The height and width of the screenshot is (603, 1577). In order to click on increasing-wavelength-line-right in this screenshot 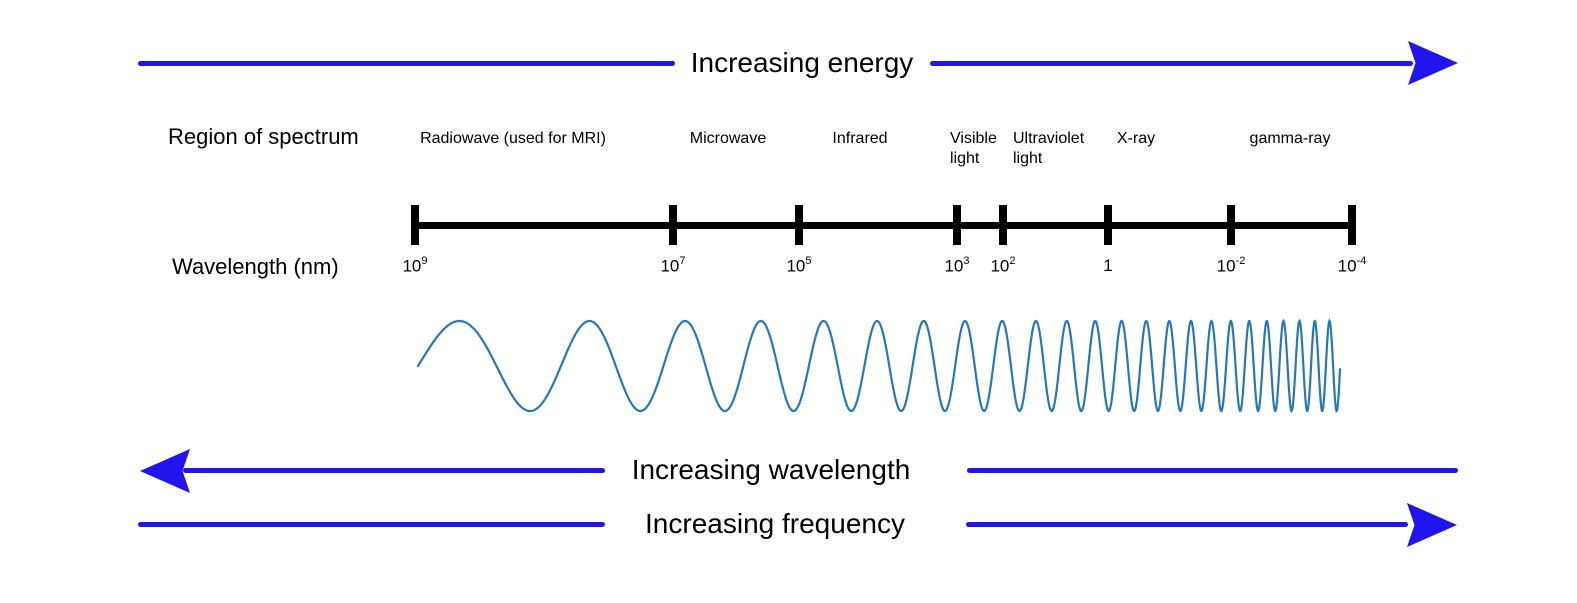, I will do `click(1212, 470)`.